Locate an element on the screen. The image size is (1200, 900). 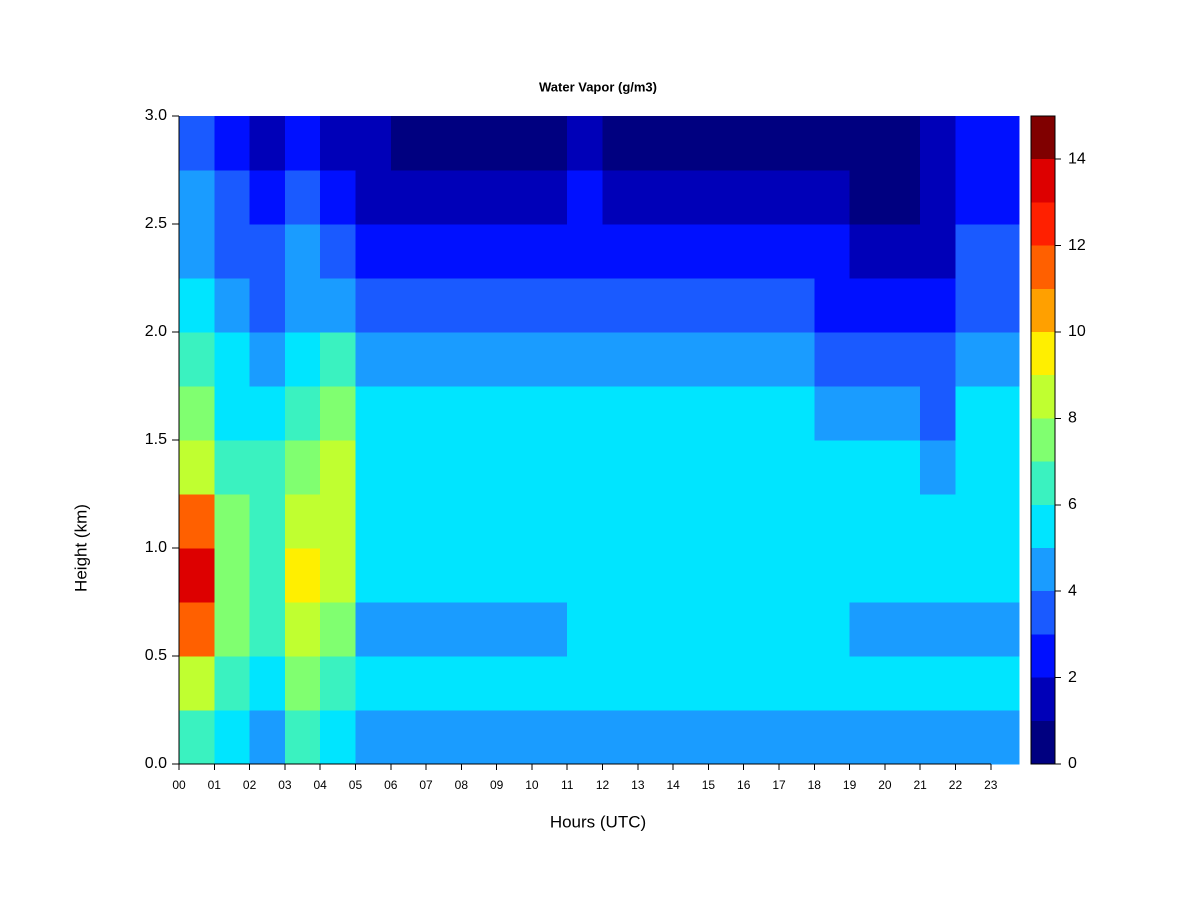
colorbar-tick-label: 10 is located at coordinates (1077, 331).